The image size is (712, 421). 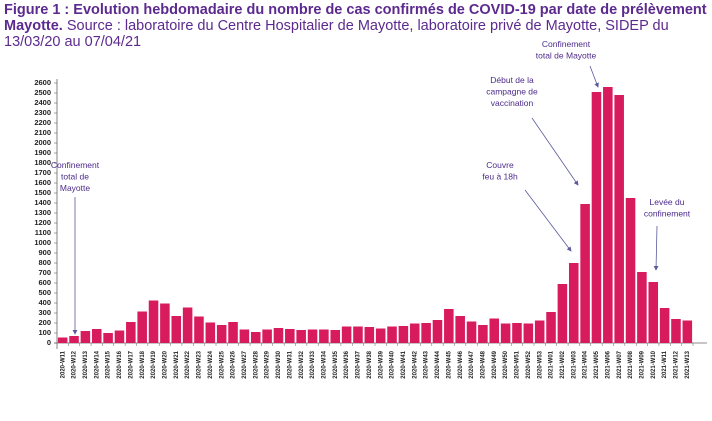 I want to click on x-tick-label: 2020-W51, so click(x=518, y=364).